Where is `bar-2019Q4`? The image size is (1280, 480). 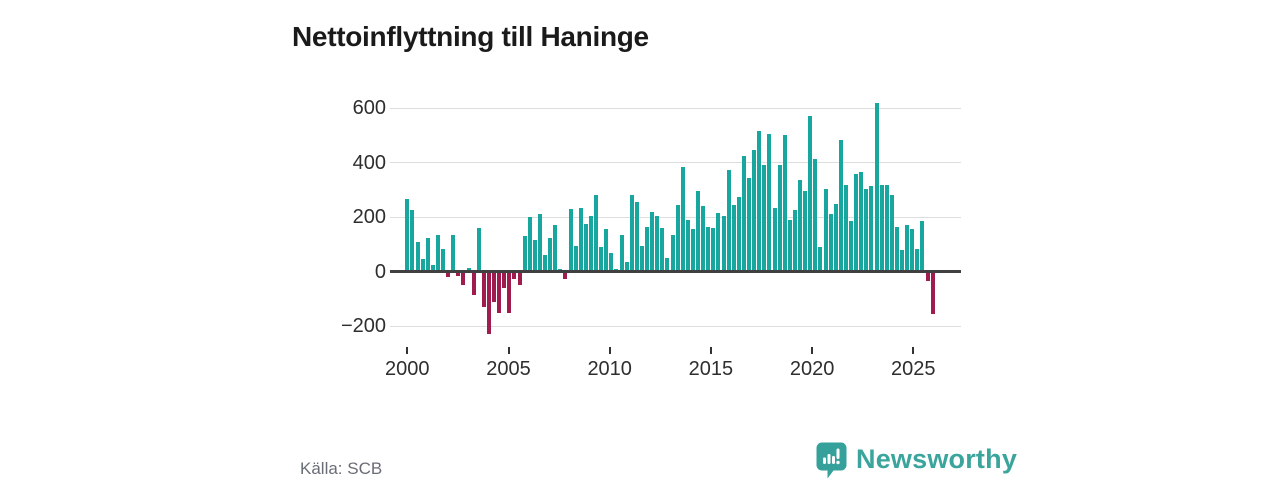 bar-2019Q4 is located at coordinates (810, 194).